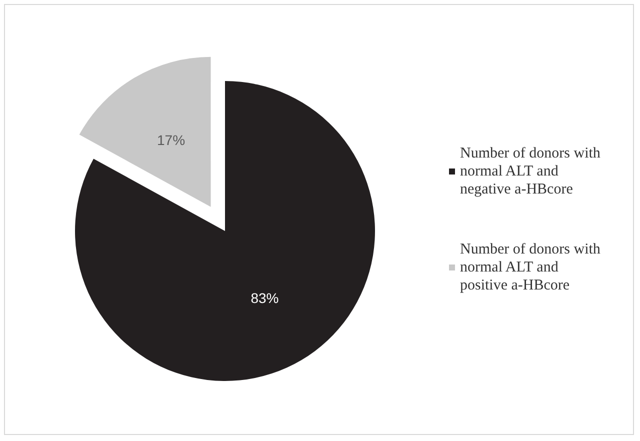 This screenshot has width=640, height=441. I want to click on legend-label: Number of donors with normal ALT and negative a-HBcore, so click(532, 172).